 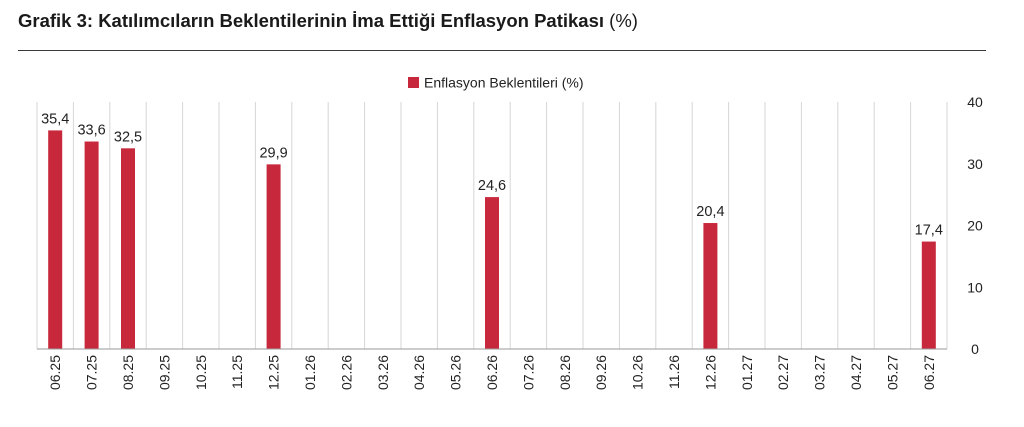 I want to click on legend: Enflasyon Beklentileri (%), so click(x=496, y=83).